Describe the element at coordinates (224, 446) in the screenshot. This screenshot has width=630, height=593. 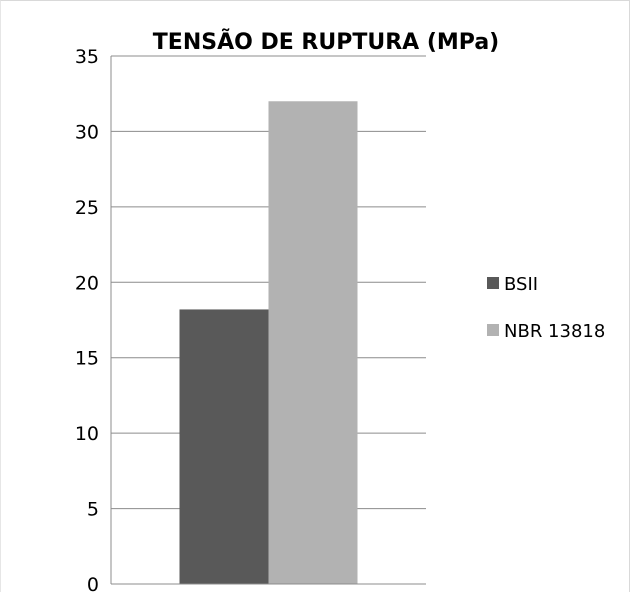
I see `bar-bsii` at that location.